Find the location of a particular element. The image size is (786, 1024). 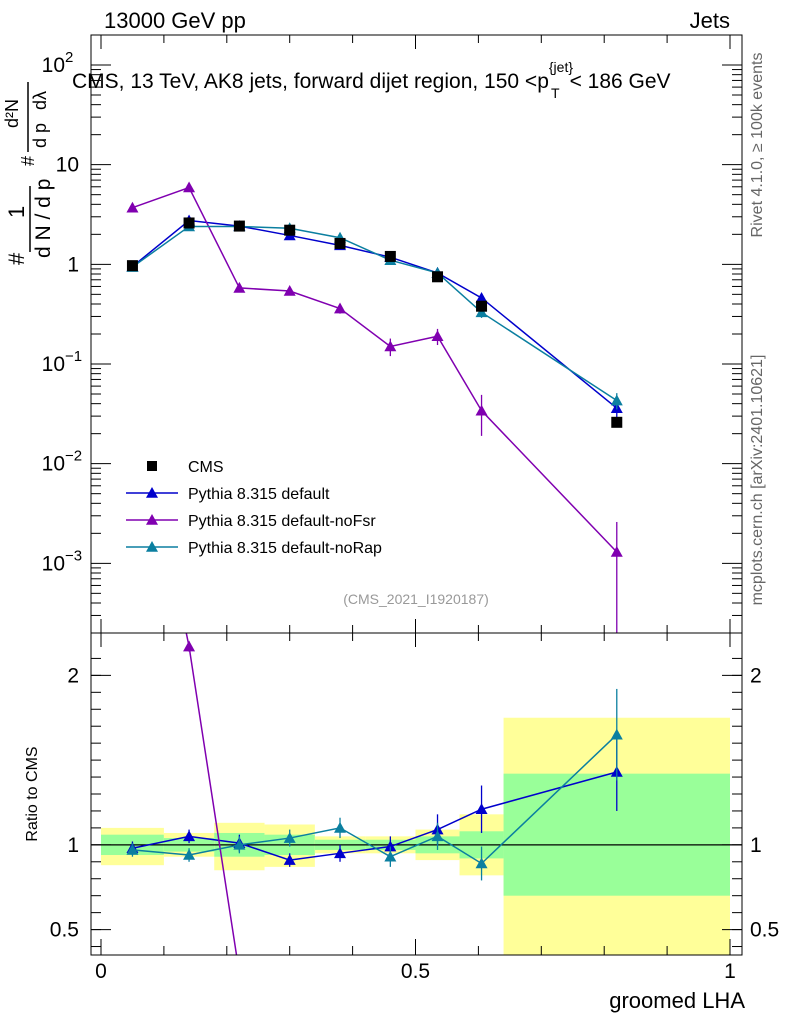

analysis-tag: (CMS_2021_I1920187) is located at coordinates (416, 599).